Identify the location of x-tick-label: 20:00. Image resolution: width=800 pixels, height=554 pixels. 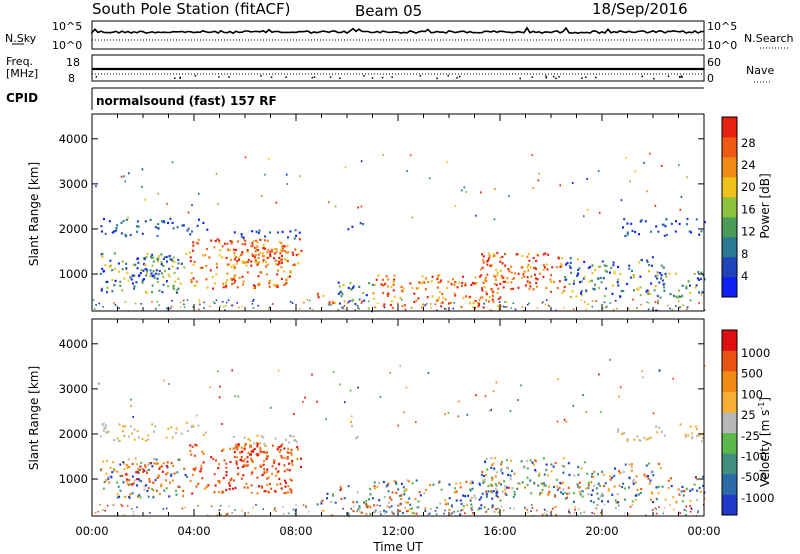
(601, 531).